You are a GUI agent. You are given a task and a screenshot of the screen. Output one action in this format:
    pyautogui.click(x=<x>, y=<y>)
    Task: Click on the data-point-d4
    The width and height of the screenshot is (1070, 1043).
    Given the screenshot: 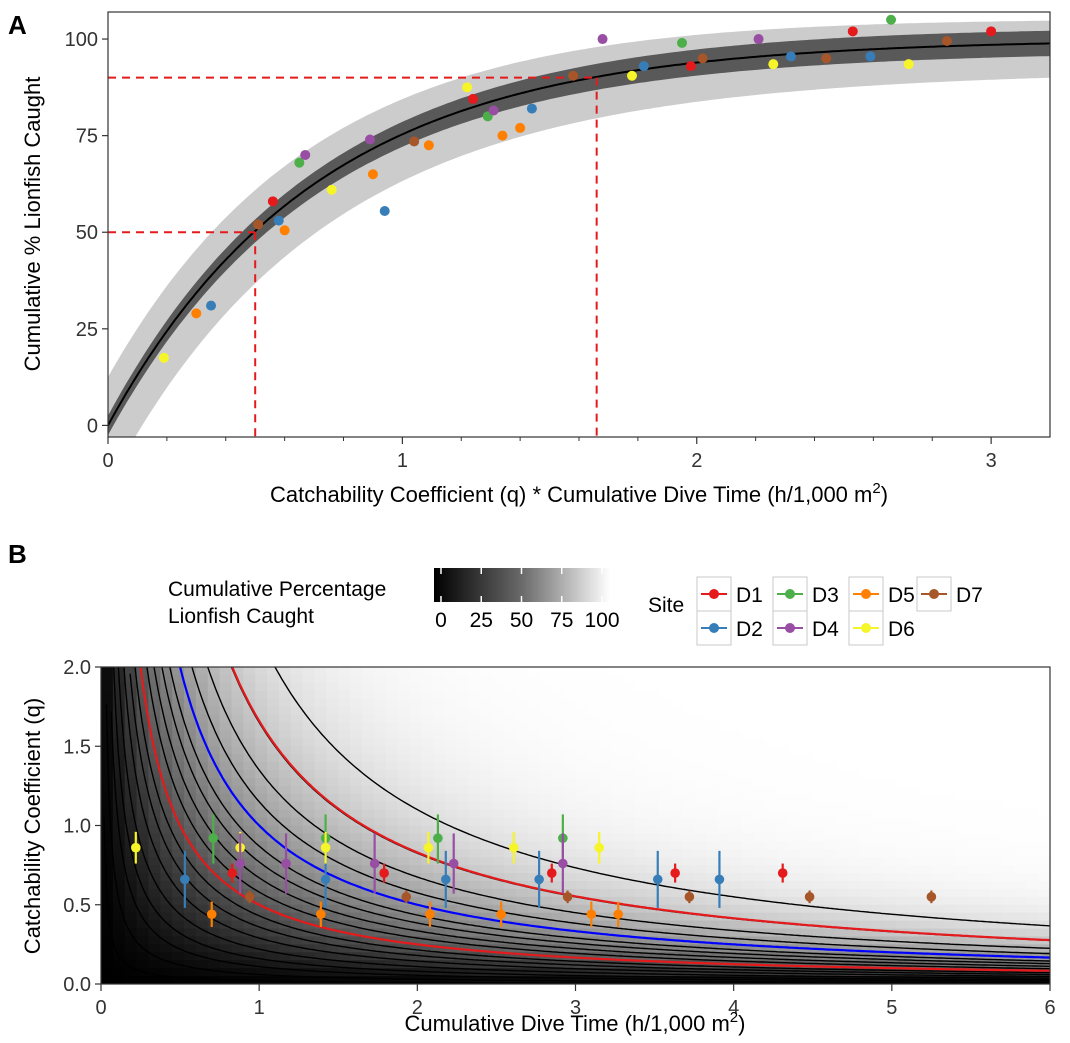 What is the action you would take?
    pyautogui.click(x=602, y=39)
    